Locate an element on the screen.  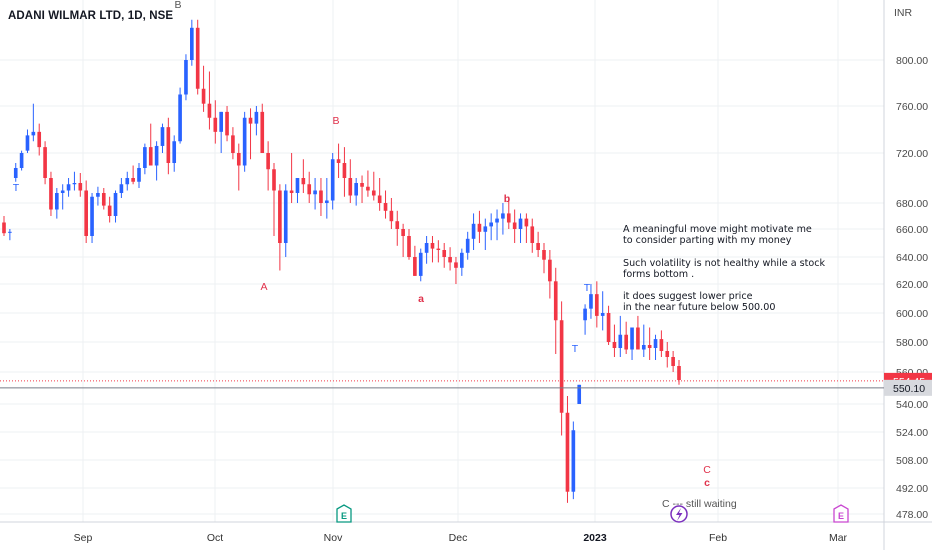
x-tick-label: 2023 is located at coordinates (595, 538).